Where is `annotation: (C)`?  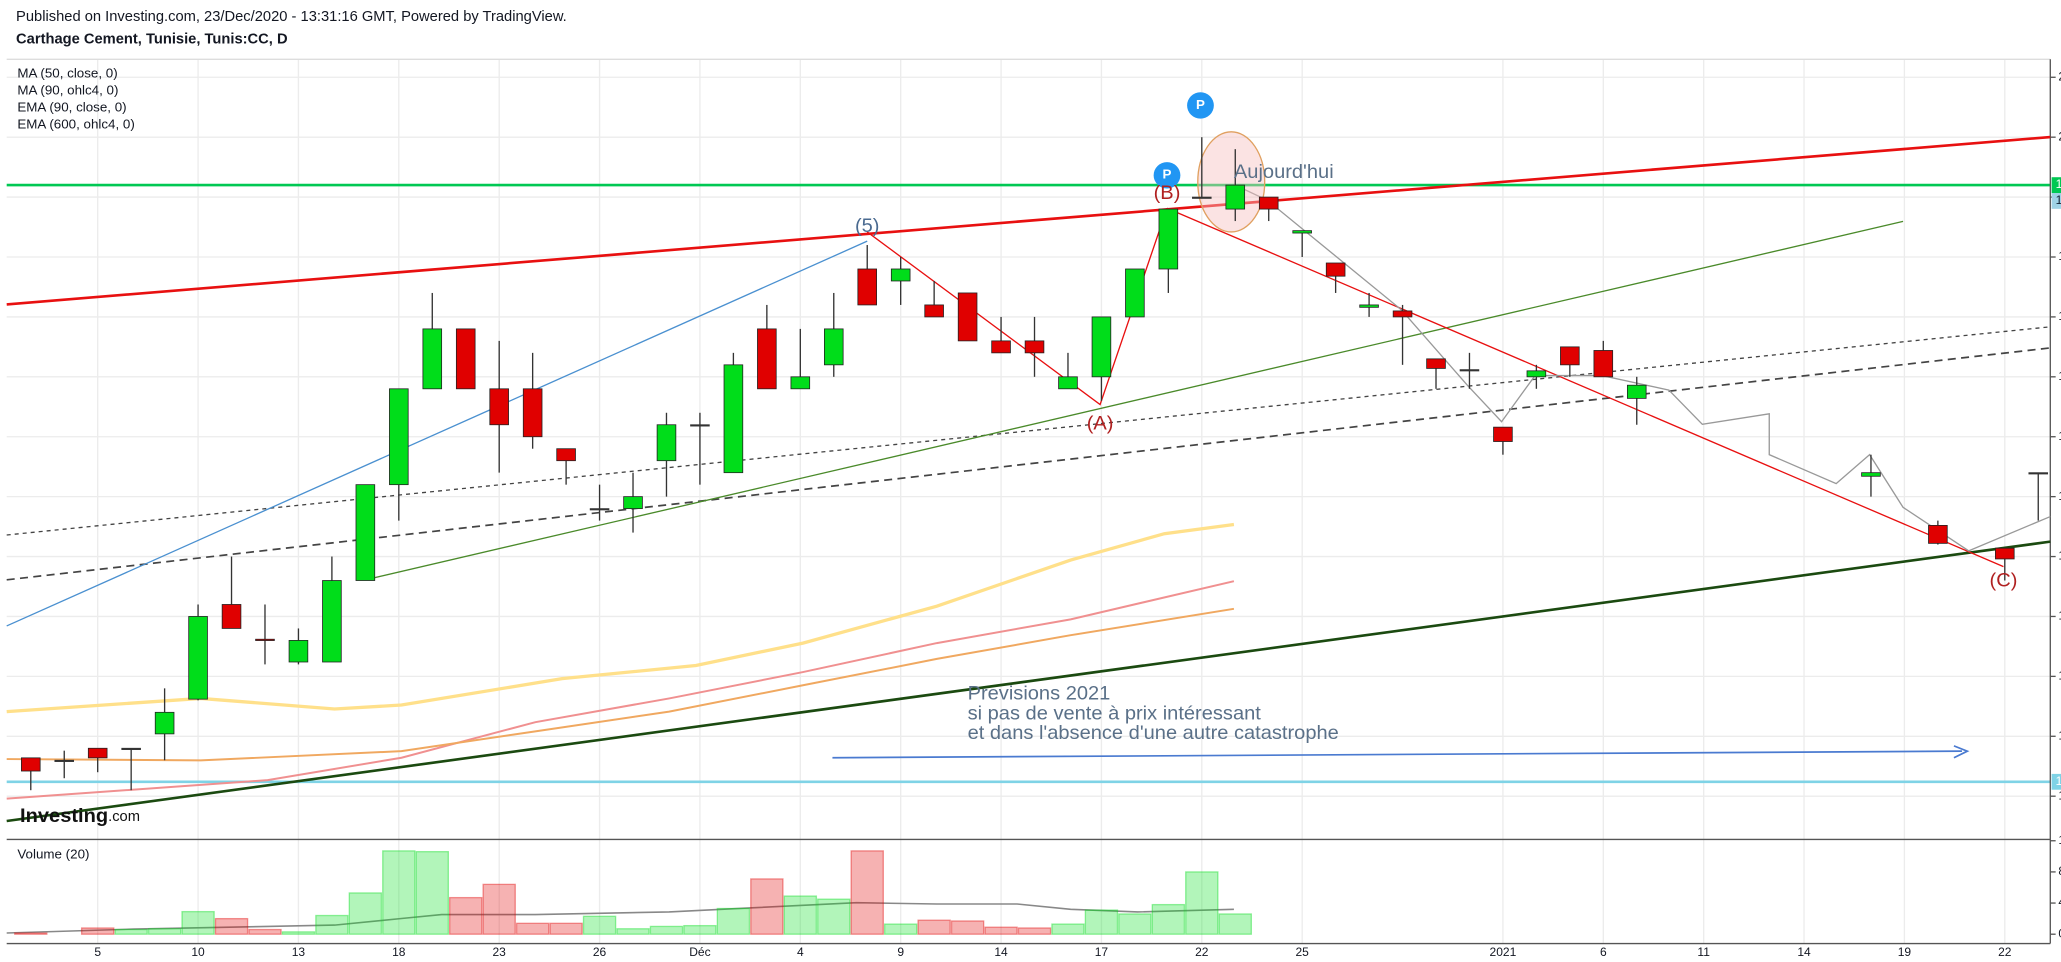 annotation: (C) is located at coordinates (2004, 581).